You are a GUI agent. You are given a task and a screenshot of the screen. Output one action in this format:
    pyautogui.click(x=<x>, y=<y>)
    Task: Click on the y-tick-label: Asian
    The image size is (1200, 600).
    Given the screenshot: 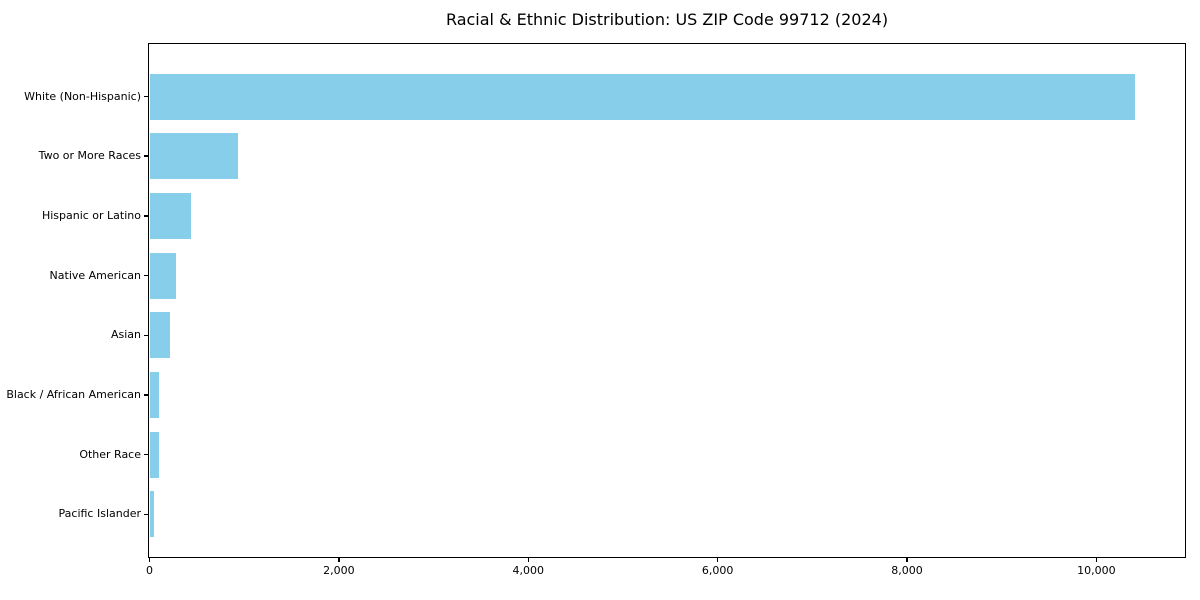 What is the action you would take?
    pyautogui.click(x=125, y=335)
    